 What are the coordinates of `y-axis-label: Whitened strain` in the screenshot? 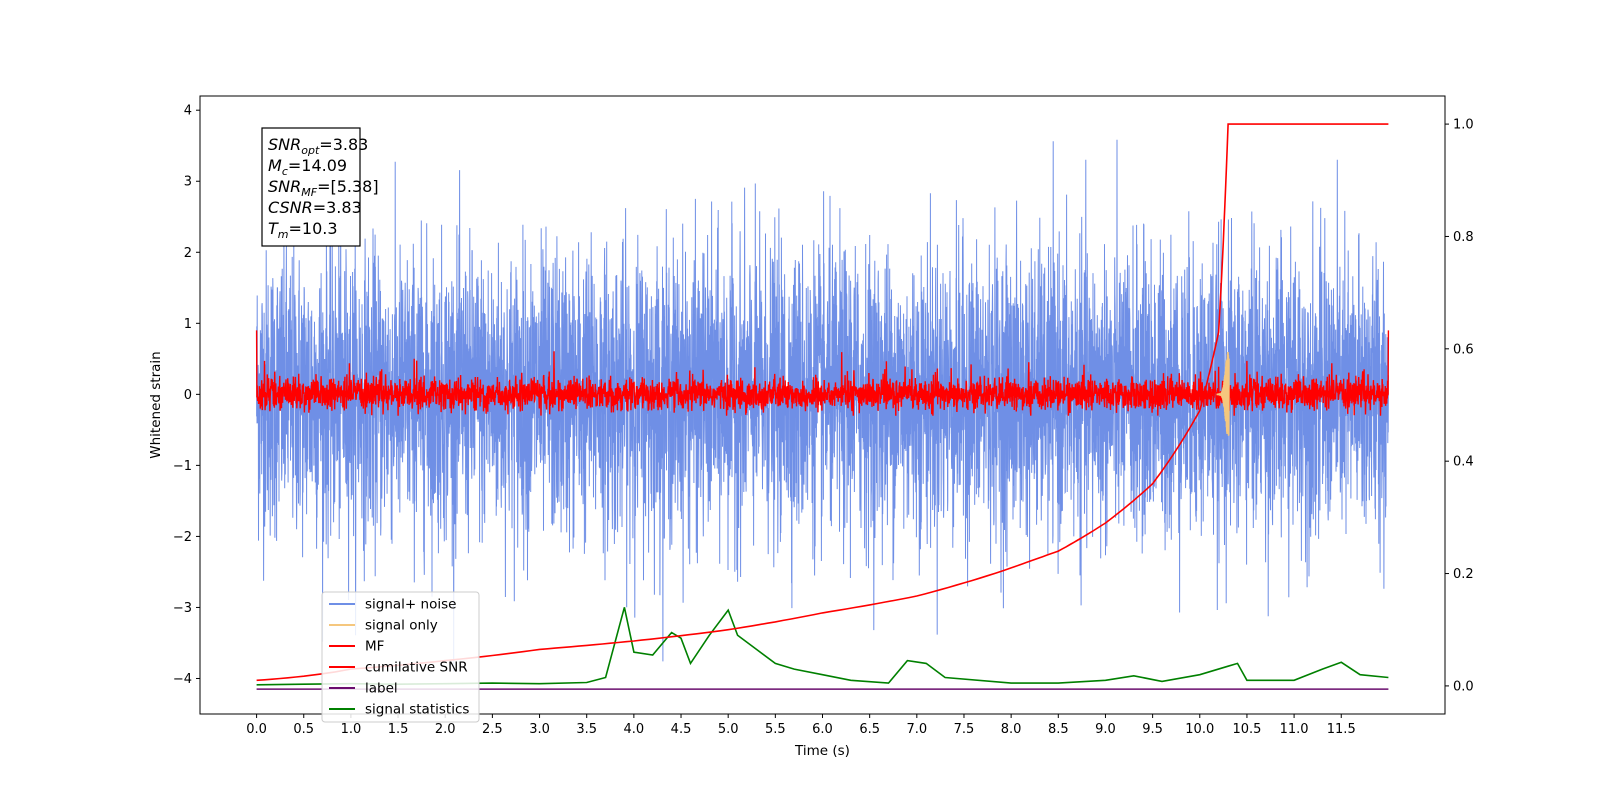 It's located at (156, 404).